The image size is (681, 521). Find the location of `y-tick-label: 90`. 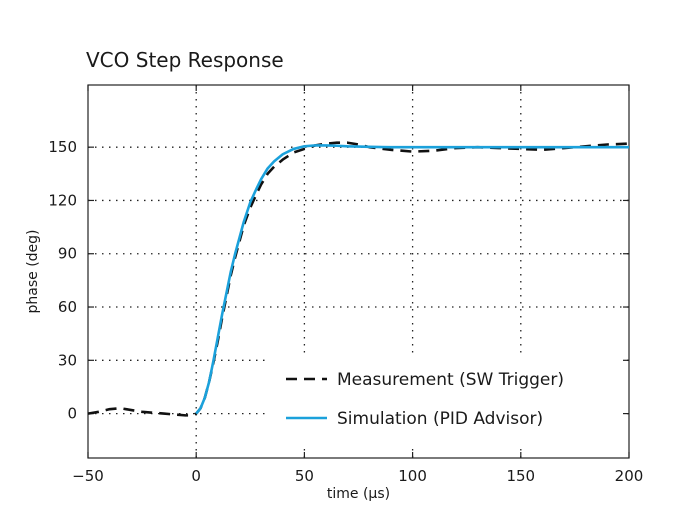

y-tick-label: 90 is located at coordinates (67, 254).